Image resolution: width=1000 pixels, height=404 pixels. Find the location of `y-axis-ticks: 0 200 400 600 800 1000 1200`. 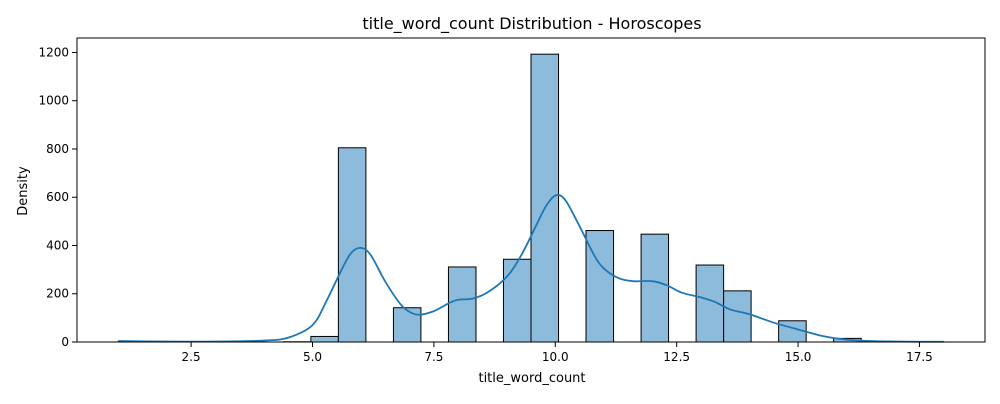

y-axis-ticks: 0 200 400 600 800 1000 1200 is located at coordinates (57, 197).